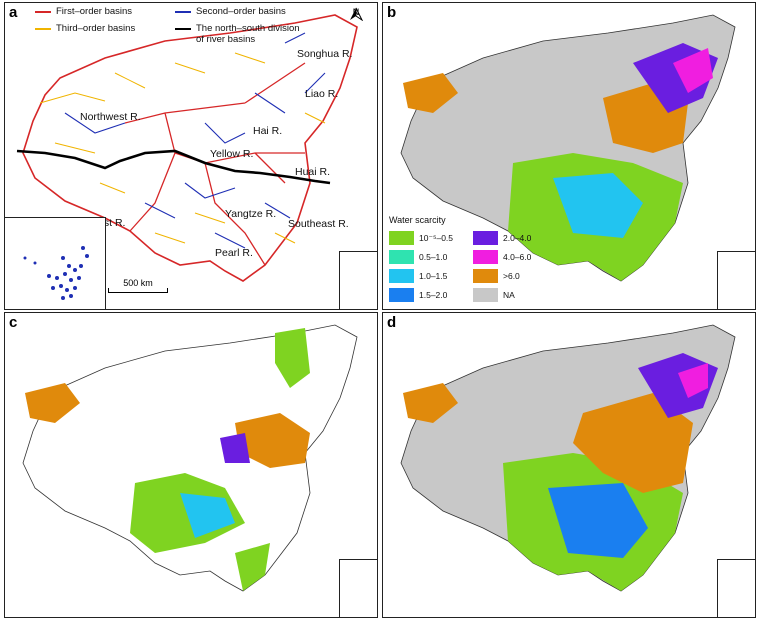  What do you see at coordinates (598, 205) in the screenshot?
I see `mid-scarcity-region` at bounding box center [598, 205].